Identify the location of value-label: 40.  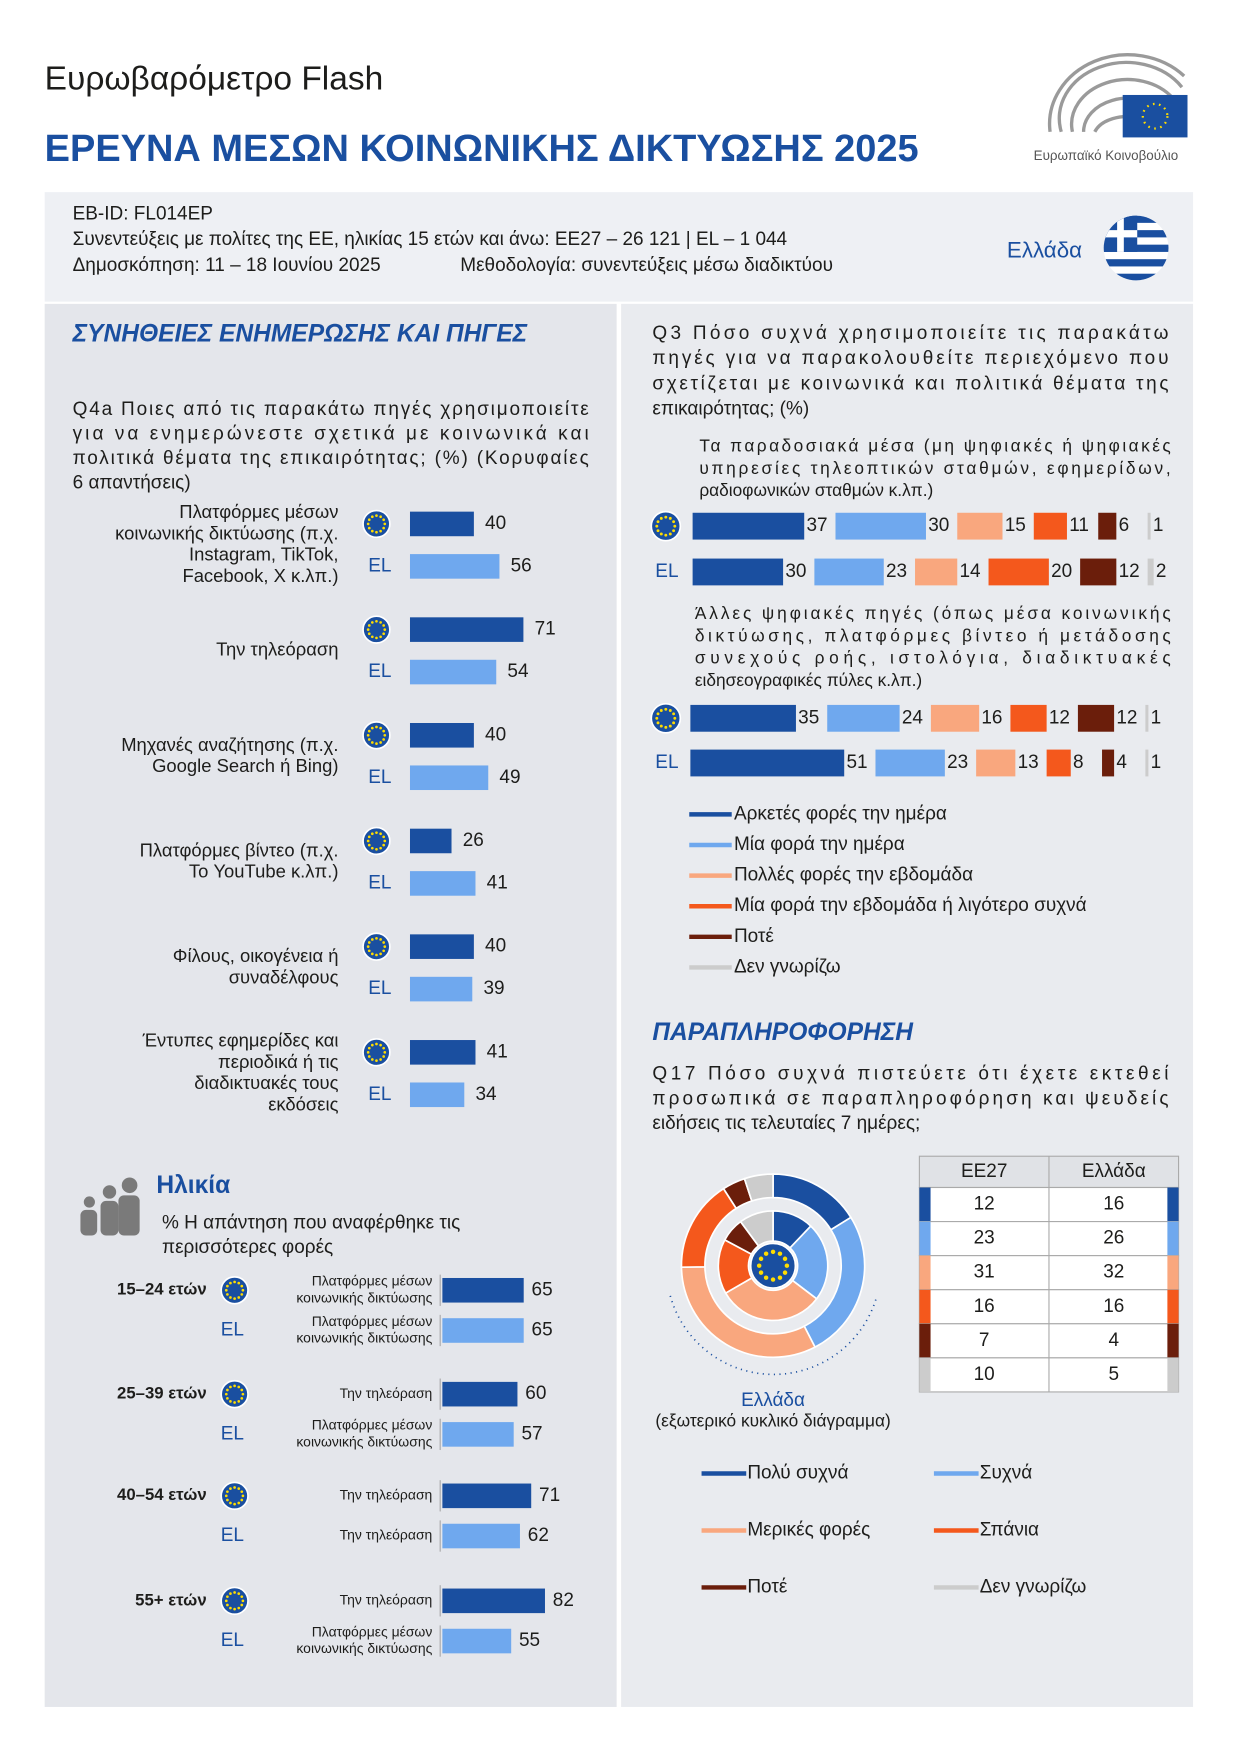
(495, 946).